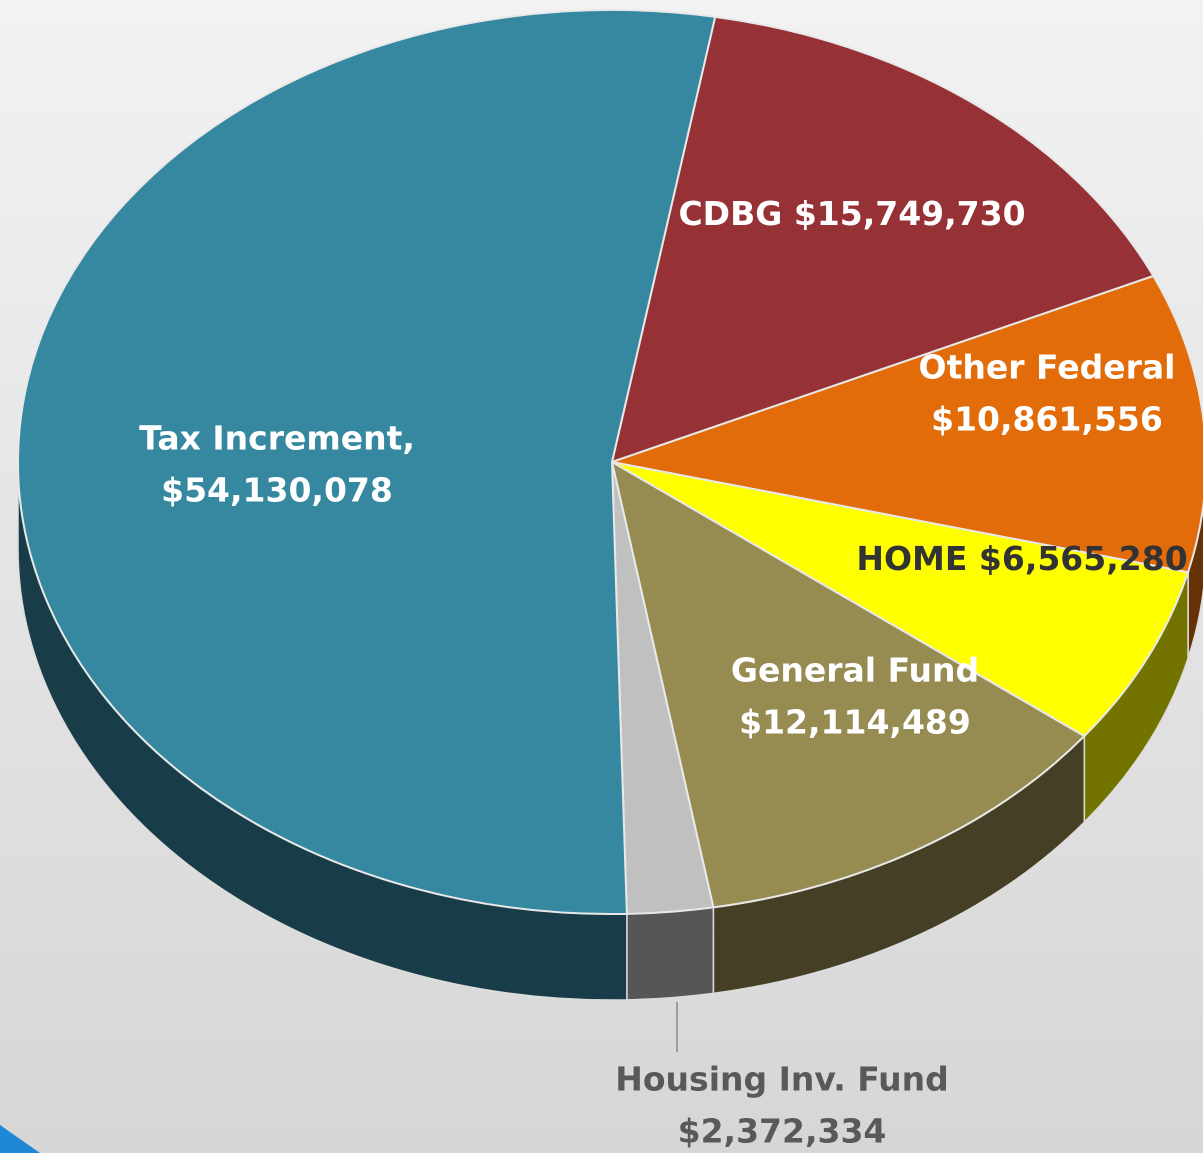  Describe the element at coordinates (277, 490) in the screenshot. I see `value-label: $54,130,078` at that location.